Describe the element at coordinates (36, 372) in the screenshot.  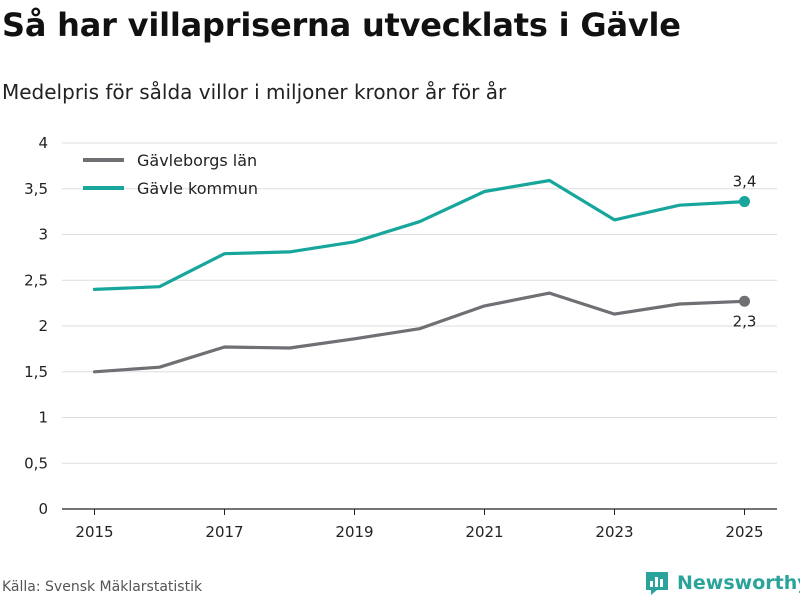
I see `y-tick-label: 1,5` at that location.